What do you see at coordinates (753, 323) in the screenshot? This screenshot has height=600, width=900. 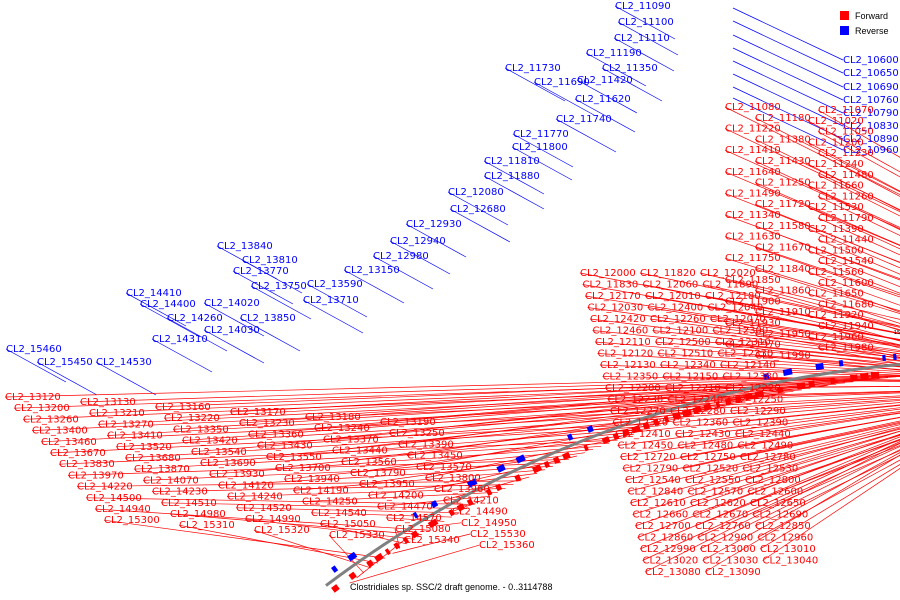 I see `forward-label: CL2_11930` at bounding box center [753, 323].